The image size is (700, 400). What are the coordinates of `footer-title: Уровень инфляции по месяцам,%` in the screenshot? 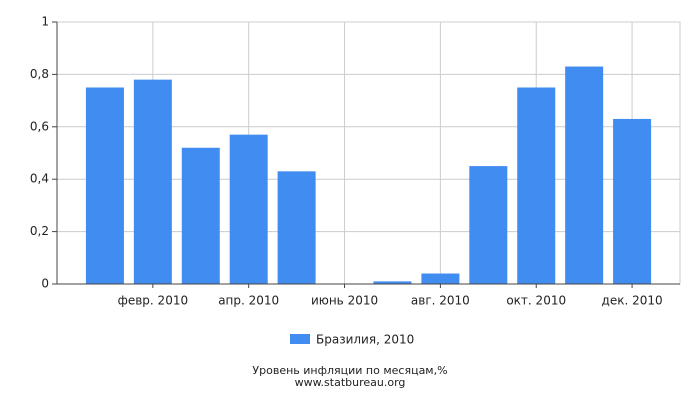 It's located at (349, 370).